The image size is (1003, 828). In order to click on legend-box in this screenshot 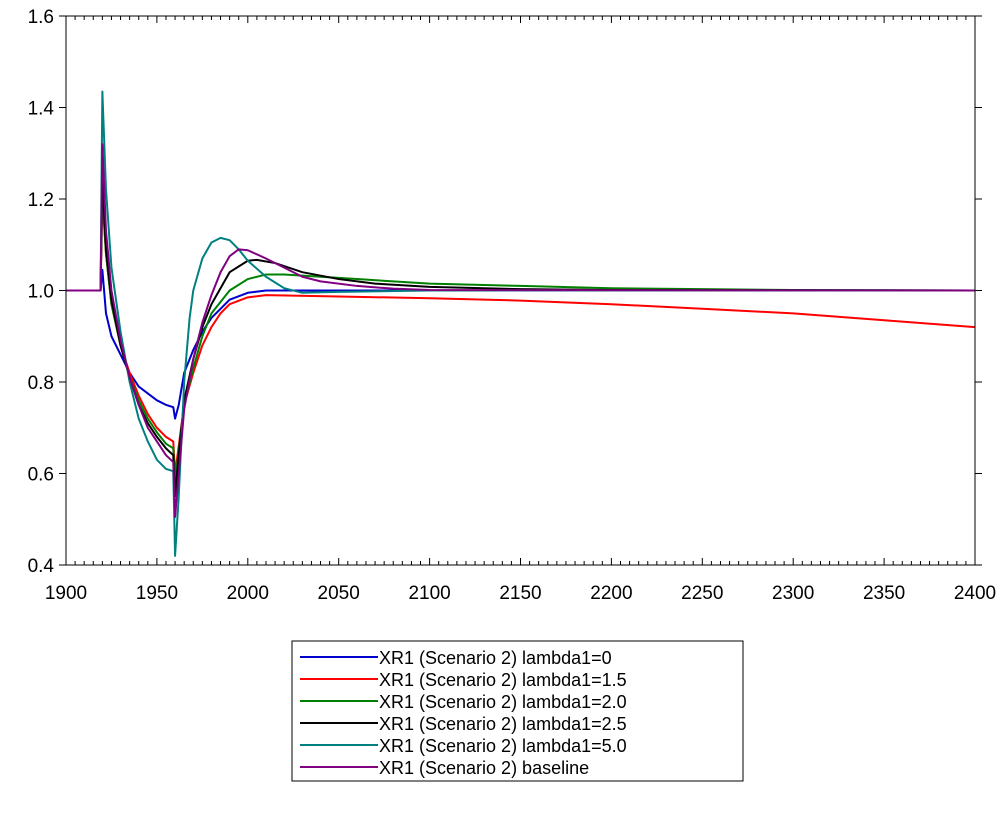, I will do `click(517, 711)`.